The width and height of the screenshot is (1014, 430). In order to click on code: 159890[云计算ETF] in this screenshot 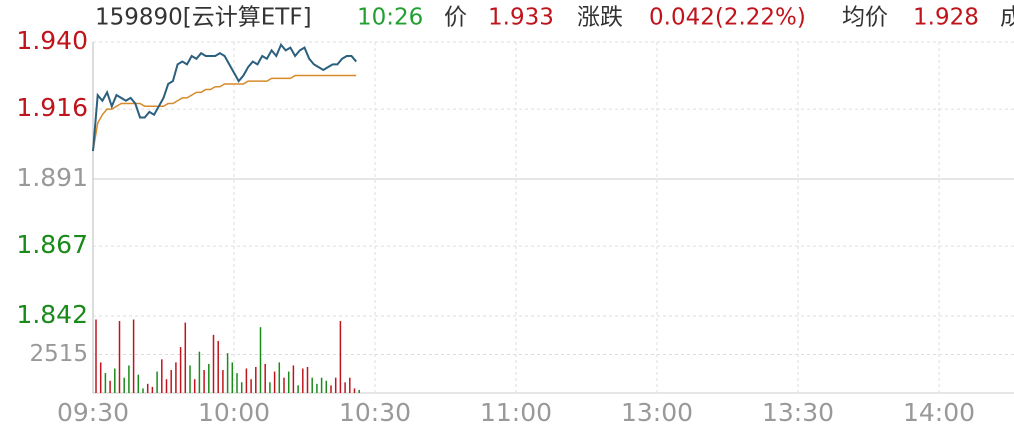, I will do `click(203, 18)`.